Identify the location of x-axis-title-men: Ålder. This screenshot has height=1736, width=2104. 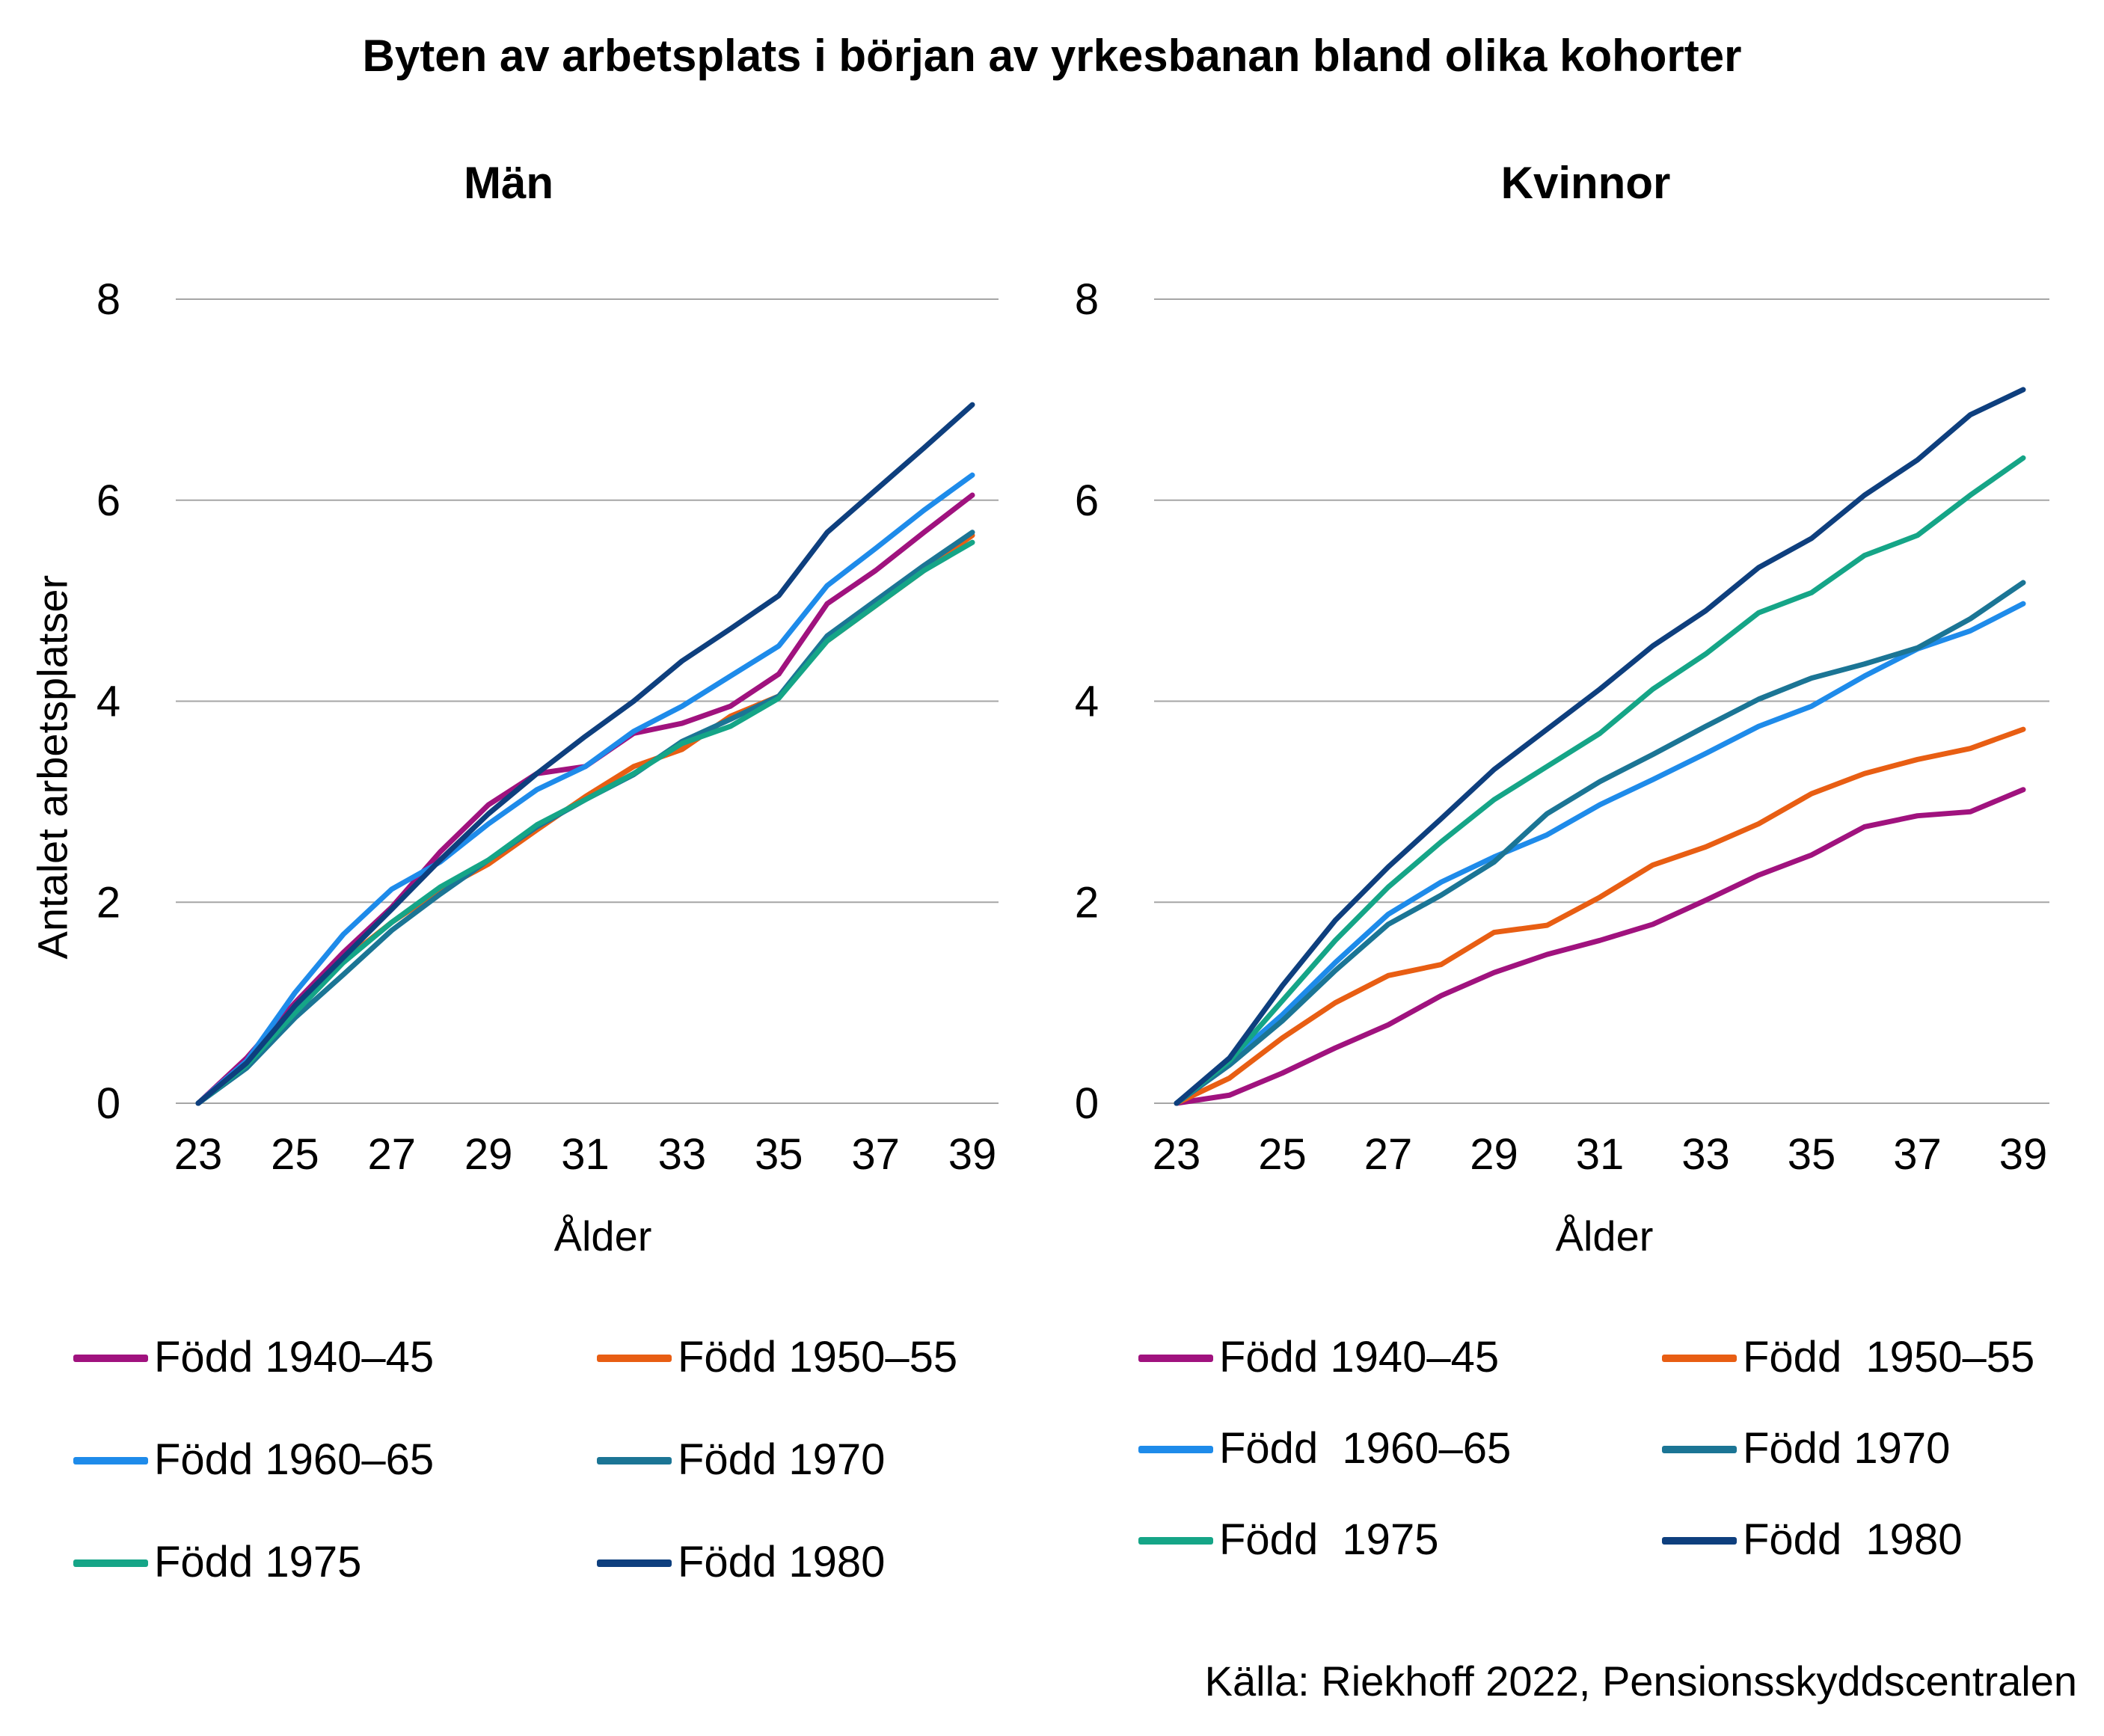
(602, 1236).